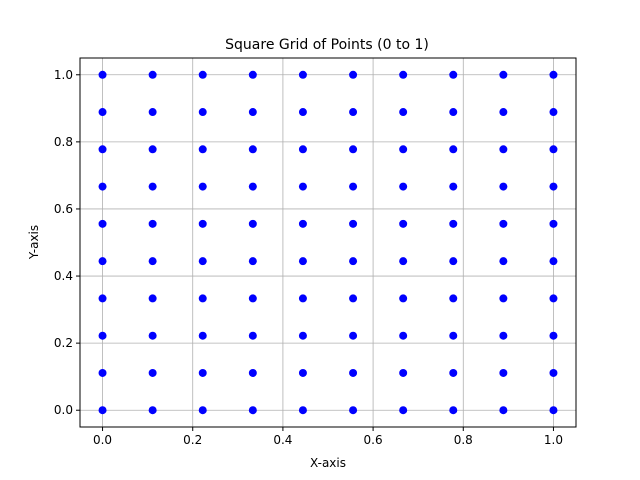  Describe the element at coordinates (63, 142) in the screenshot. I see `y-tick-label: 0.8` at that location.